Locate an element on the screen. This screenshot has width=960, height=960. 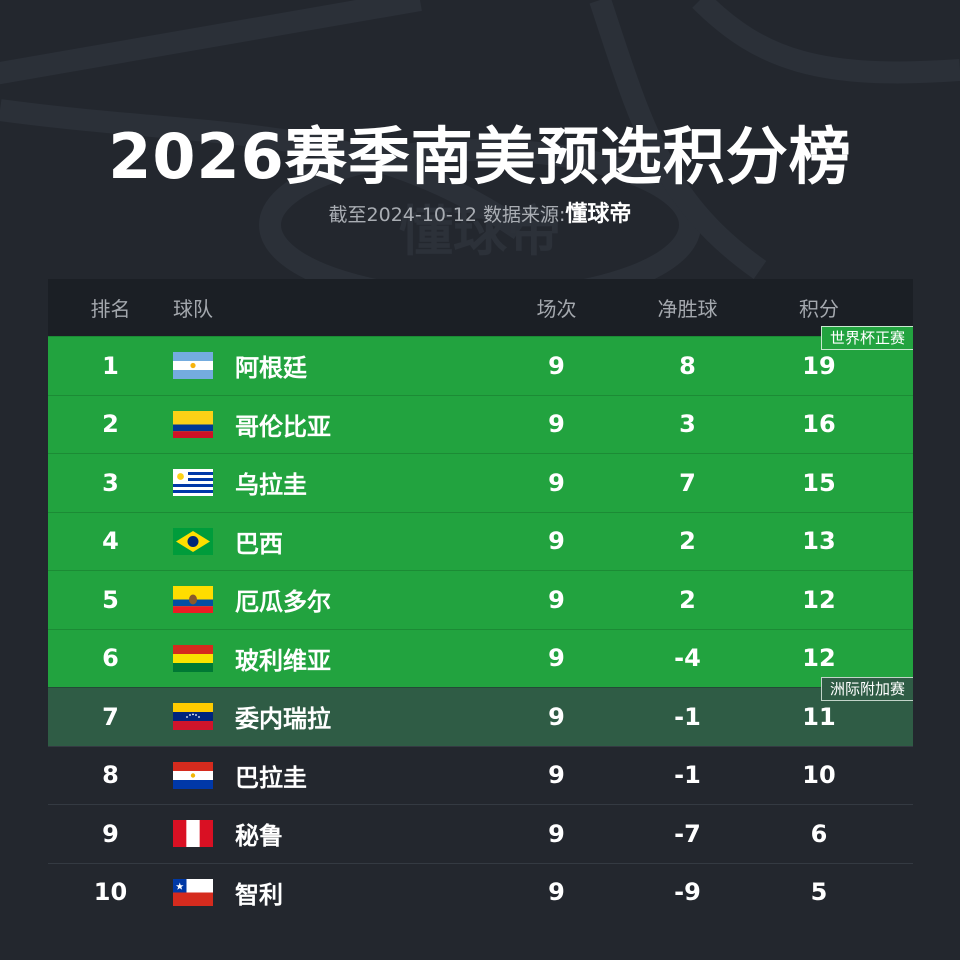
goal-diff-cell: 3 is located at coordinates (687, 424).